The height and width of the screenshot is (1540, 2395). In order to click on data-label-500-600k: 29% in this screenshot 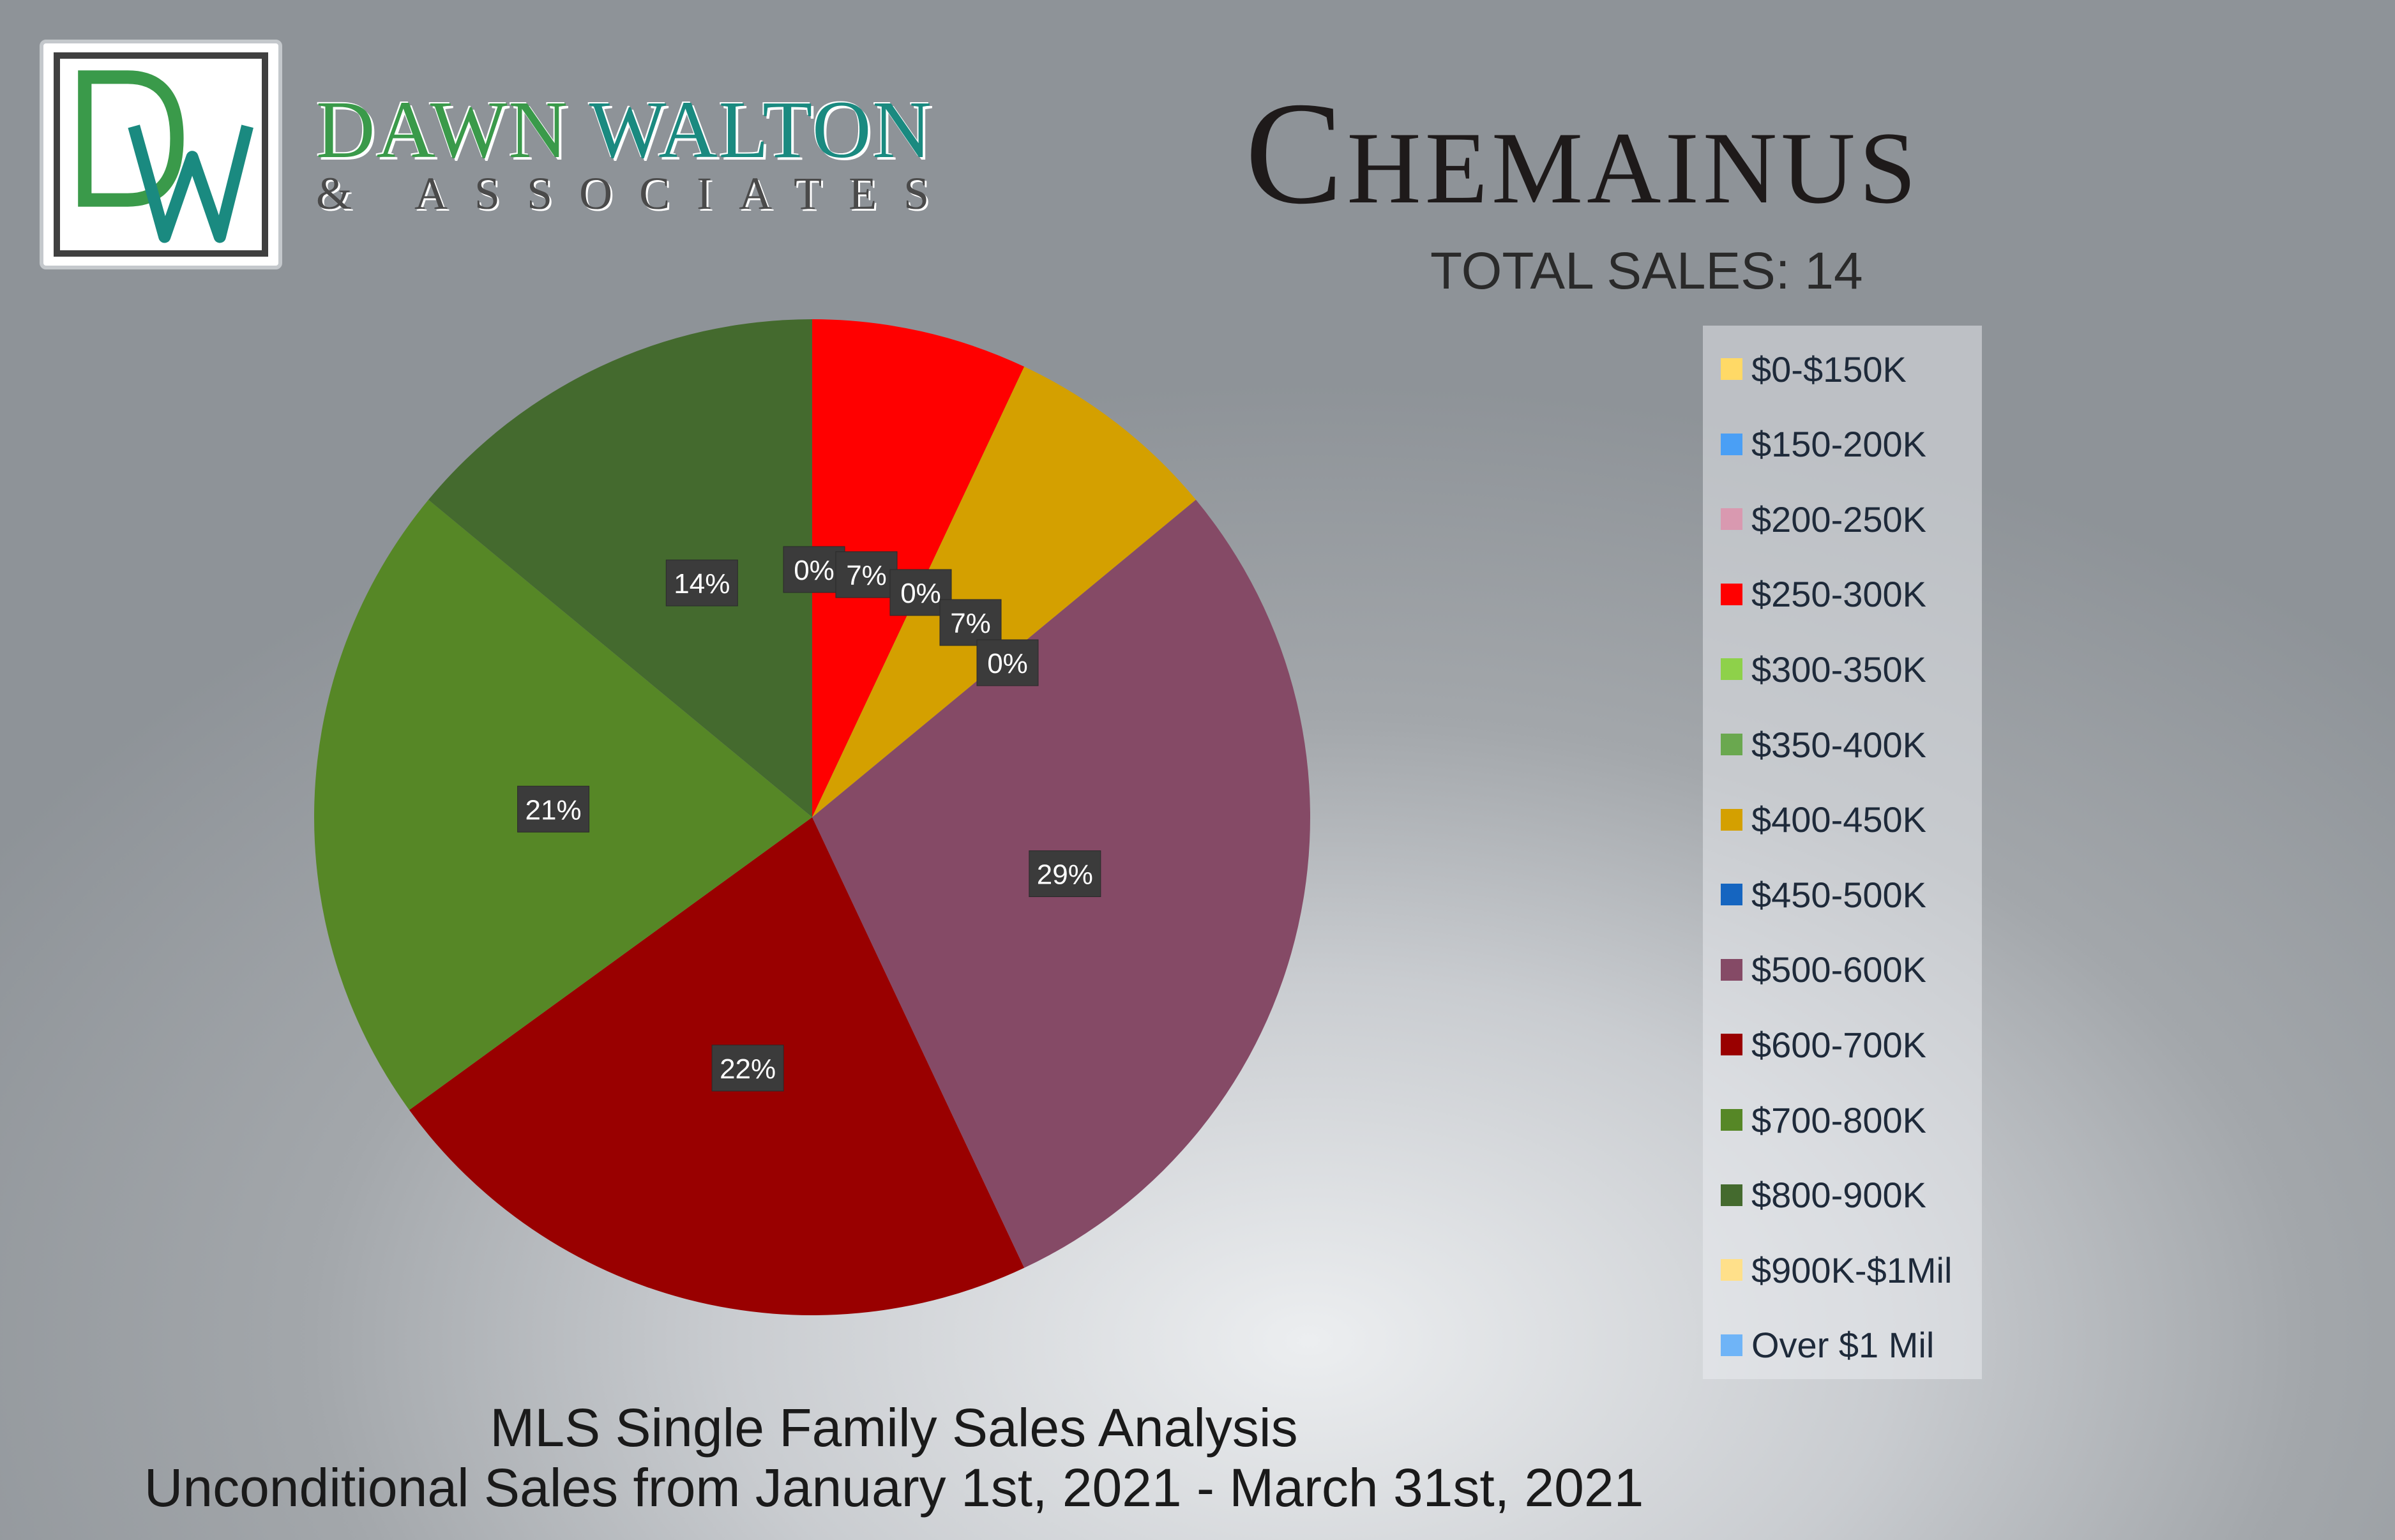, I will do `click(1065, 873)`.